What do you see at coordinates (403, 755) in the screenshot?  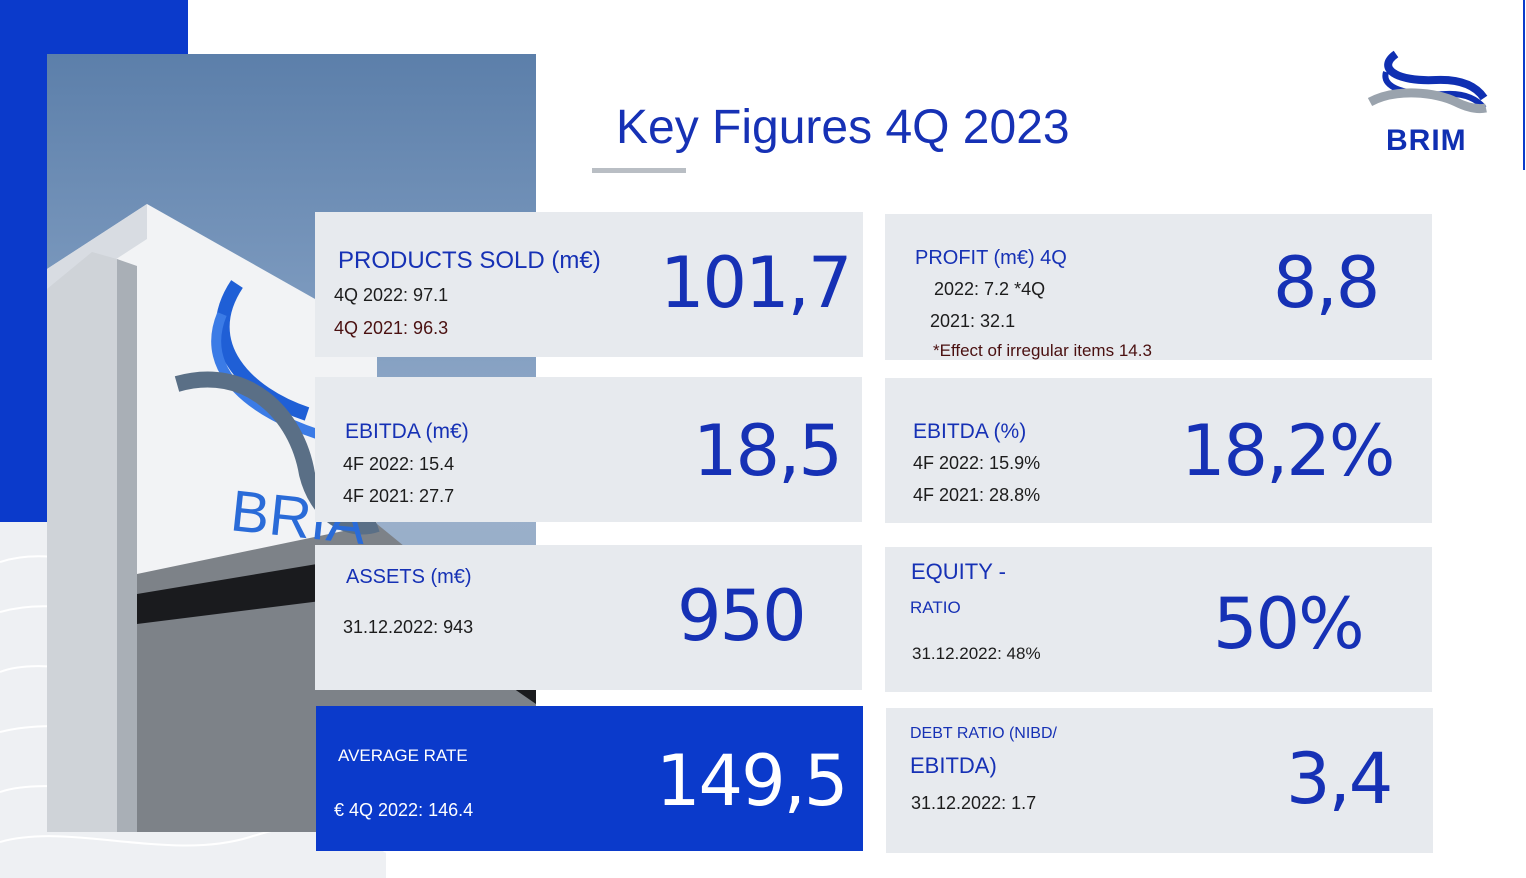 I see `average-rate-label: AVERAGE RATE` at bounding box center [403, 755].